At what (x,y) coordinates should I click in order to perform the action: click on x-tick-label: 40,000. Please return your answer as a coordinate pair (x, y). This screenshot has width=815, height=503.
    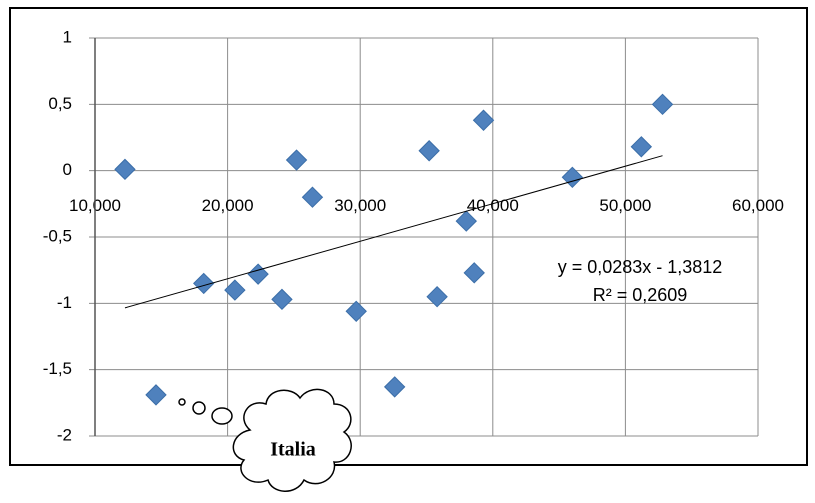
    Looking at the image, I should click on (493, 205).